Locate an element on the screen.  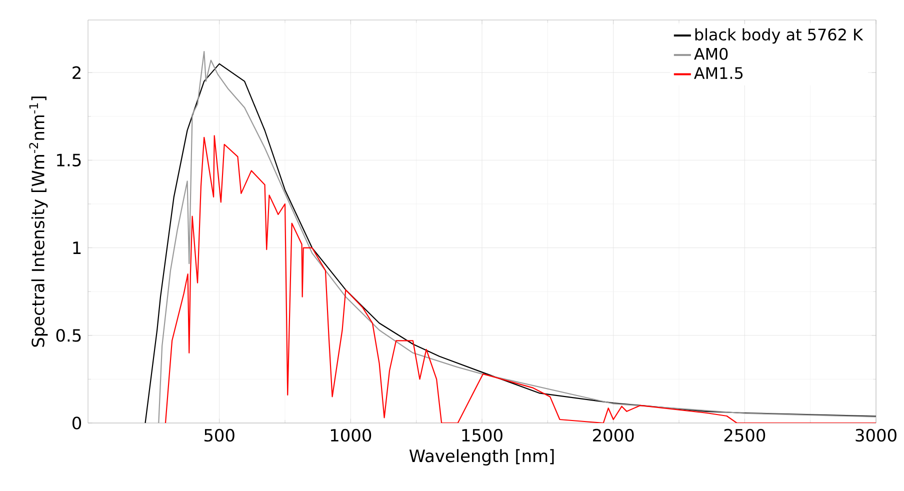
x-tick-label: 500 is located at coordinates (219, 435).